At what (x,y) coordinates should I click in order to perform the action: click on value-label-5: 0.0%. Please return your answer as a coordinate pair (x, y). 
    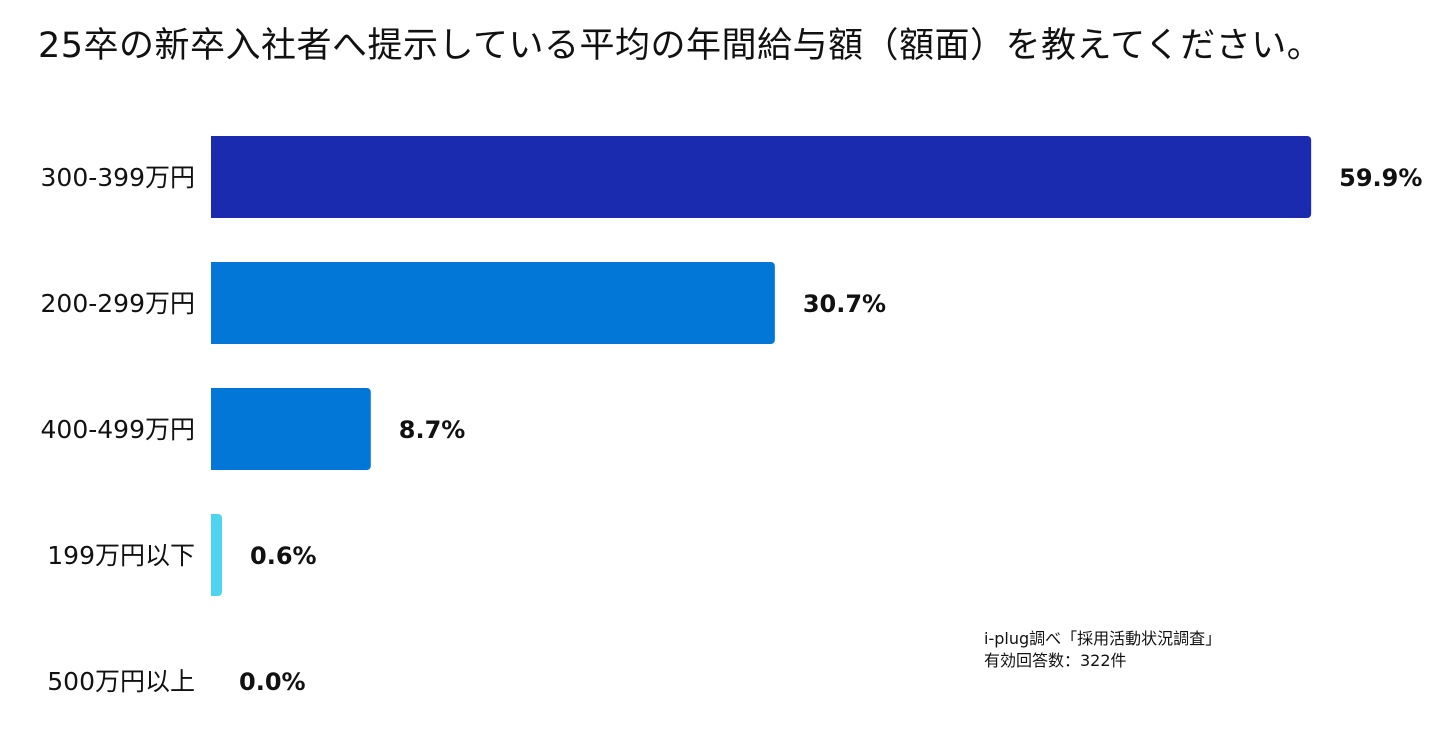
    Looking at the image, I should click on (272, 682).